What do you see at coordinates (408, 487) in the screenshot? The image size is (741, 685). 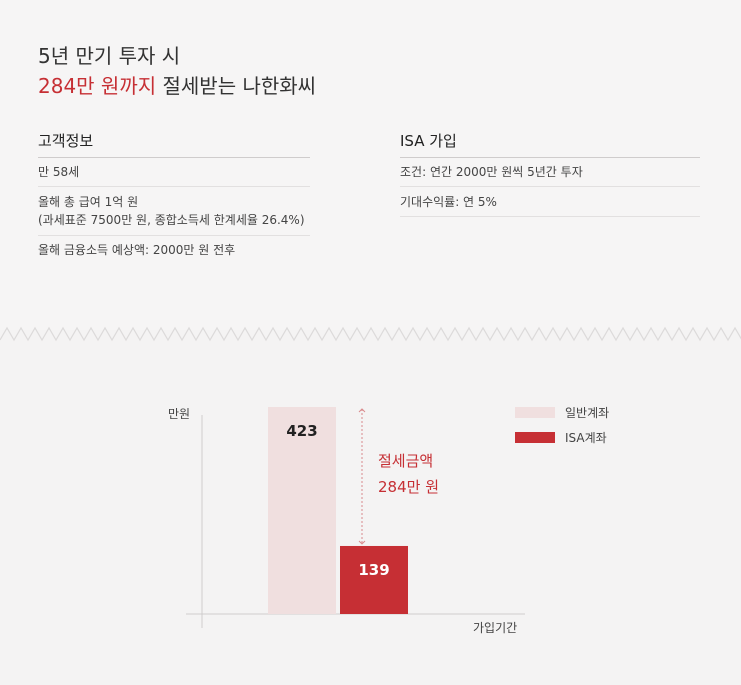 I see `savings-amount: 284만 원` at bounding box center [408, 487].